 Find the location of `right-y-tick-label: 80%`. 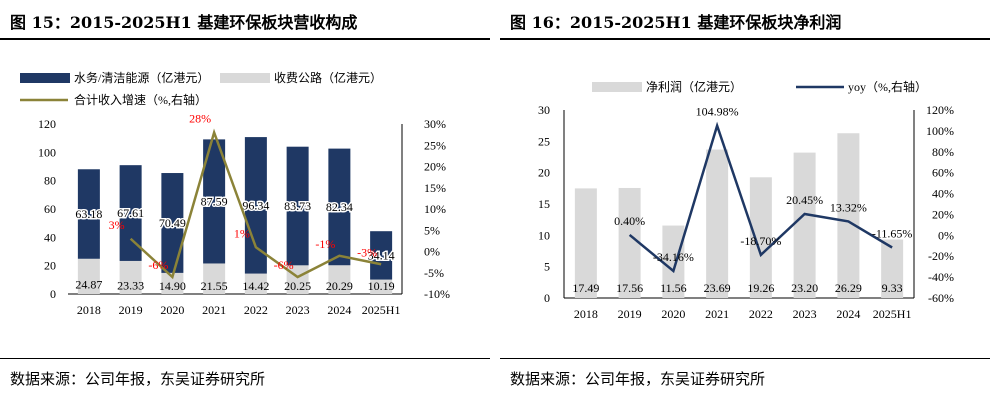

right-y-tick-label: 80% is located at coordinates (943, 152).